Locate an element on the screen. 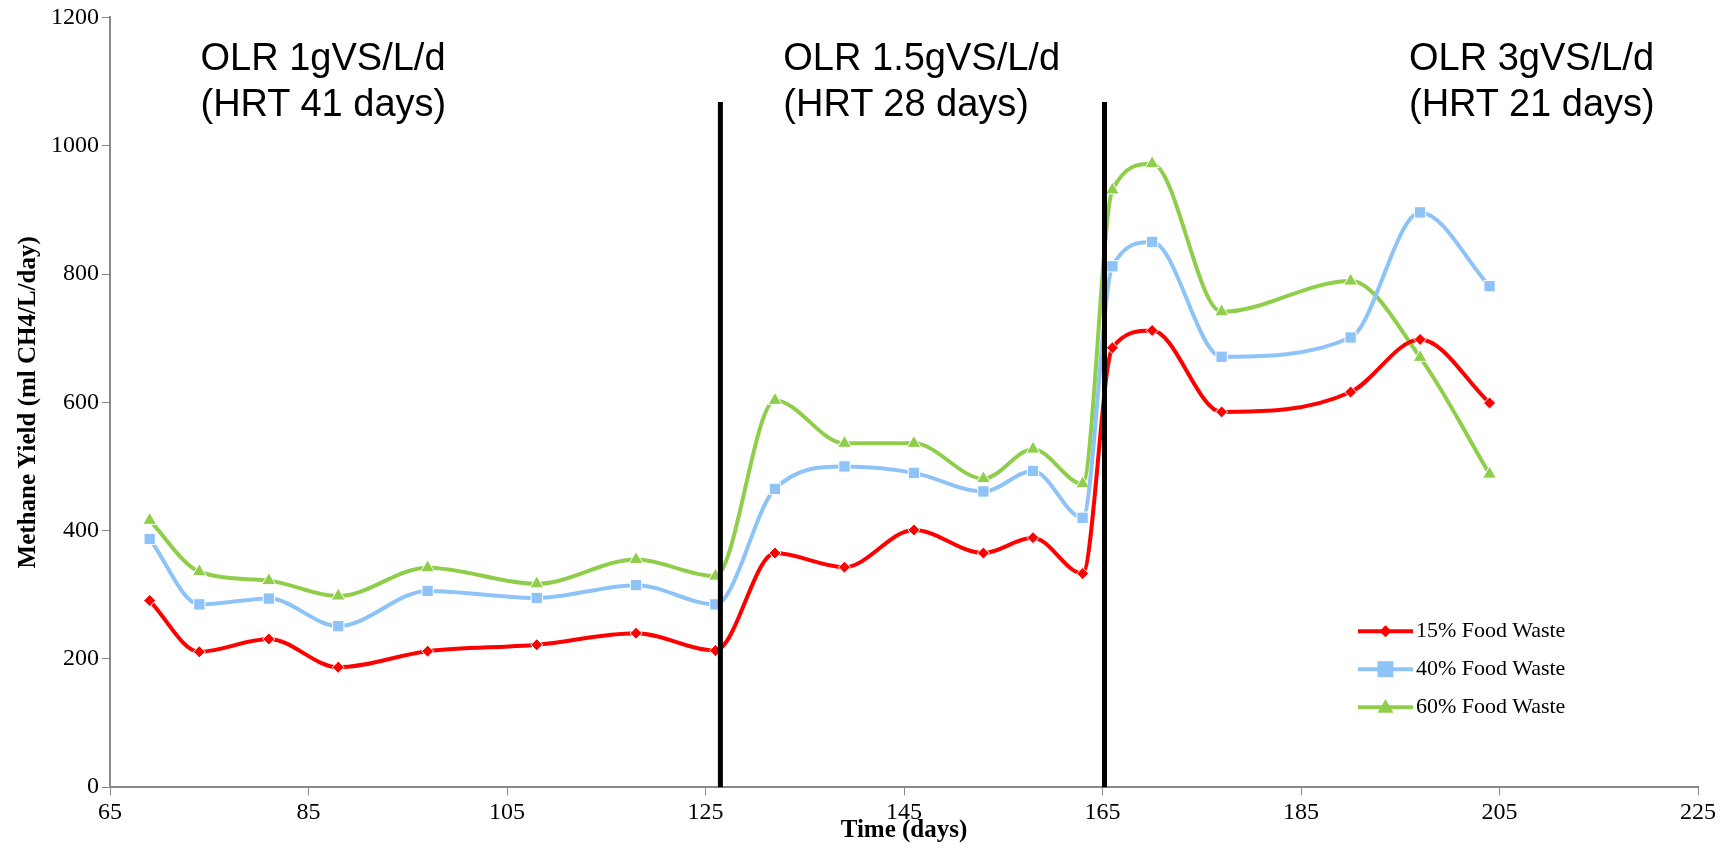 This screenshot has height=850, width=1724. y-tick-label: 200 is located at coordinates (81, 657).